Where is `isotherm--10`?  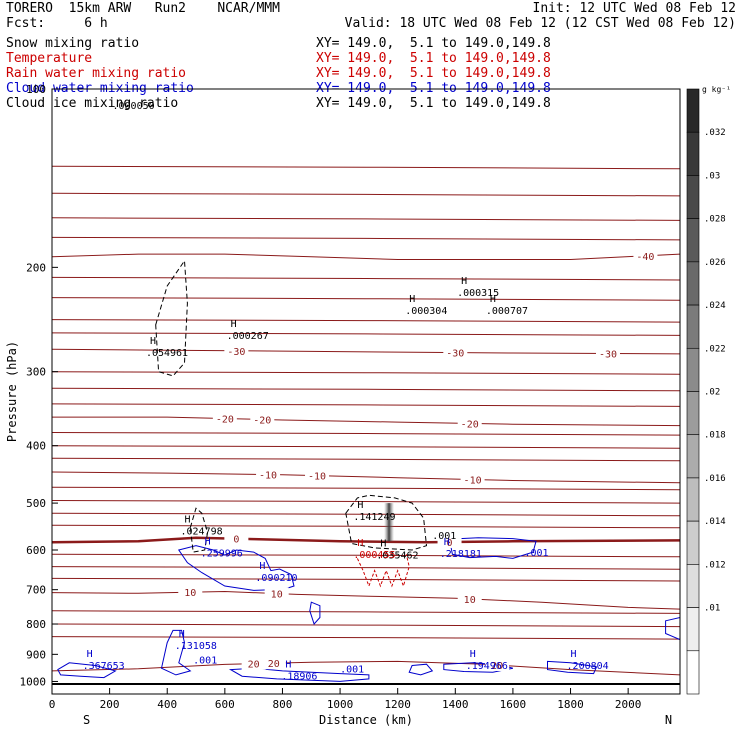 isotherm--10 is located at coordinates (366, 477).